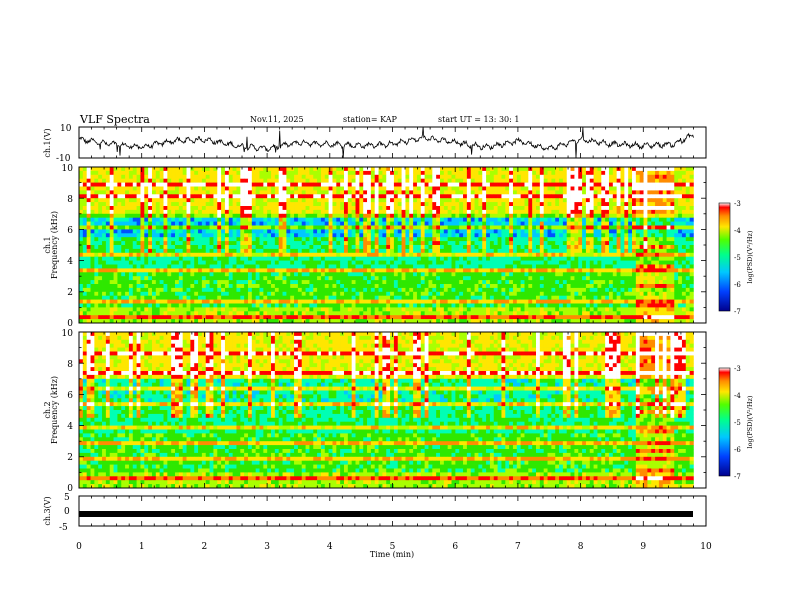 This screenshot has width=792, height=612. I want to click on ch1-ytick-top: 10, so click(66, 129).